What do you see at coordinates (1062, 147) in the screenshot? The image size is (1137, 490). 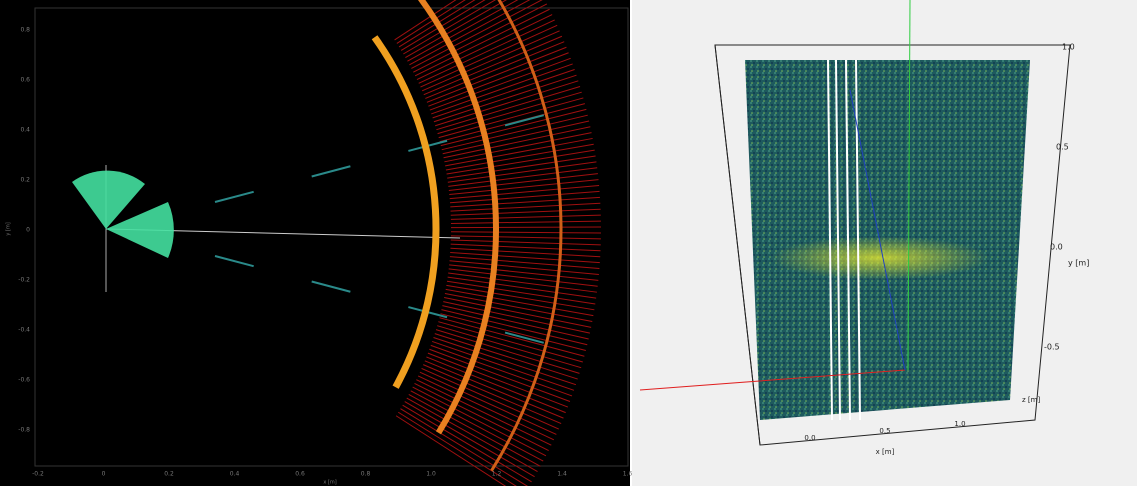 I see `y-tick-label: 0.5` at bounding box center [1062, 147].